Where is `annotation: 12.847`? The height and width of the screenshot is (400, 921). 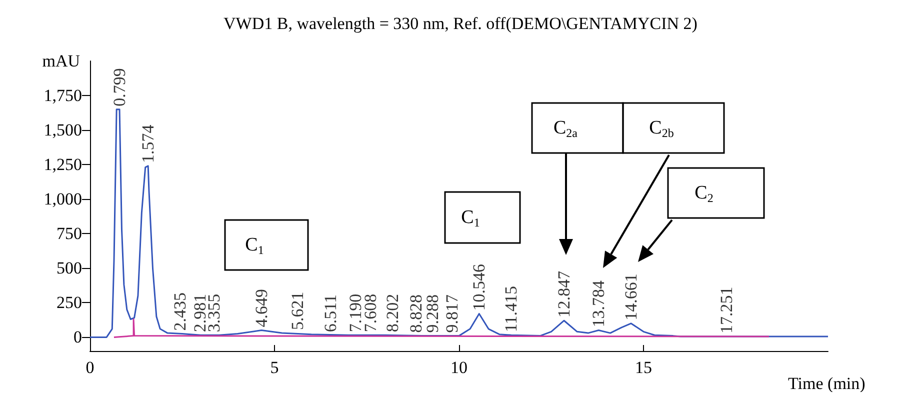 annotation: 12.847 is located at coordinates (564, 294).